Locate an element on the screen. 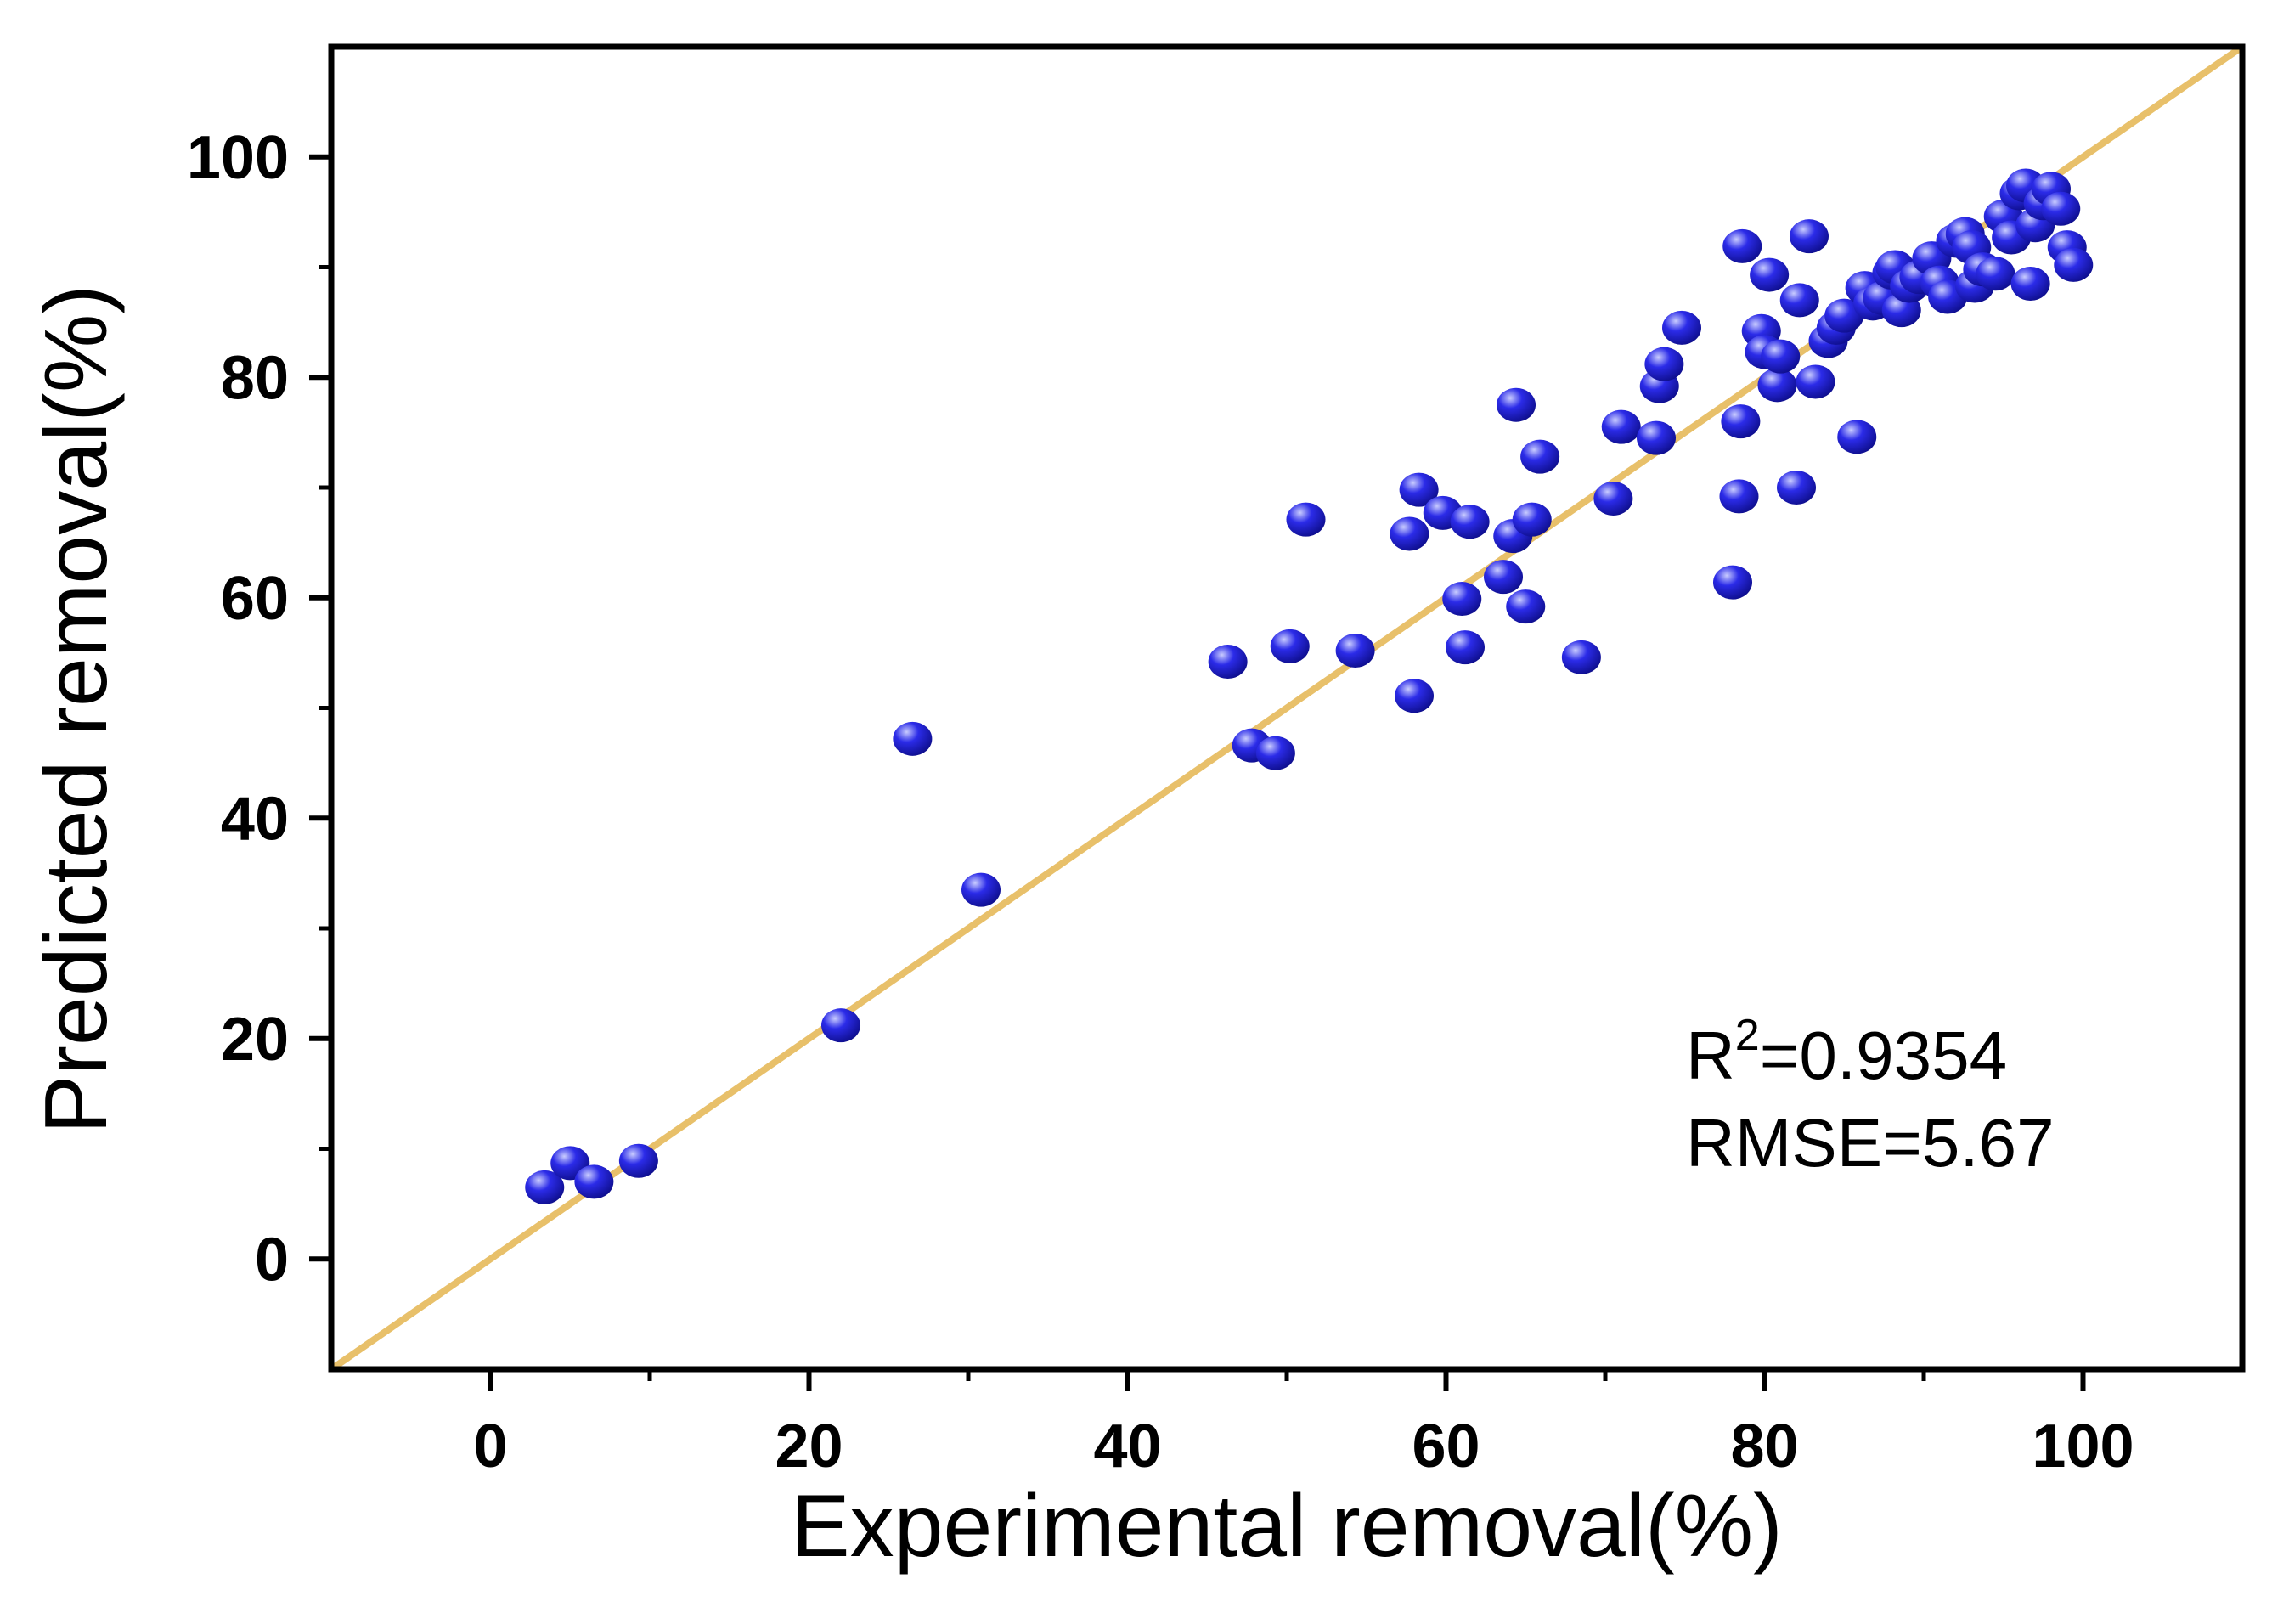 The image size is (2272, 1624). y-tick-label: 80 is located at coordinates (255, 378).